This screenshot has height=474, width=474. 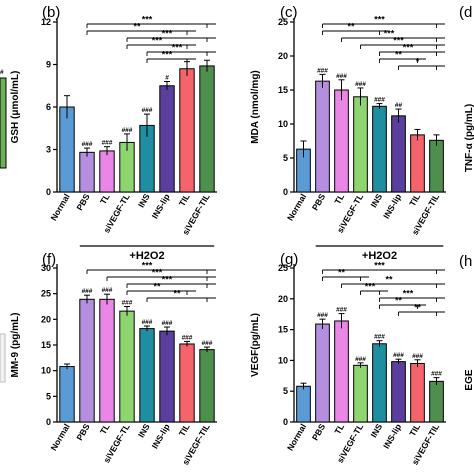 What do you see at coordinates (399, 105) in the screenshot?
I see `bar-significance-label: ##` at bounding box center [399, 105].